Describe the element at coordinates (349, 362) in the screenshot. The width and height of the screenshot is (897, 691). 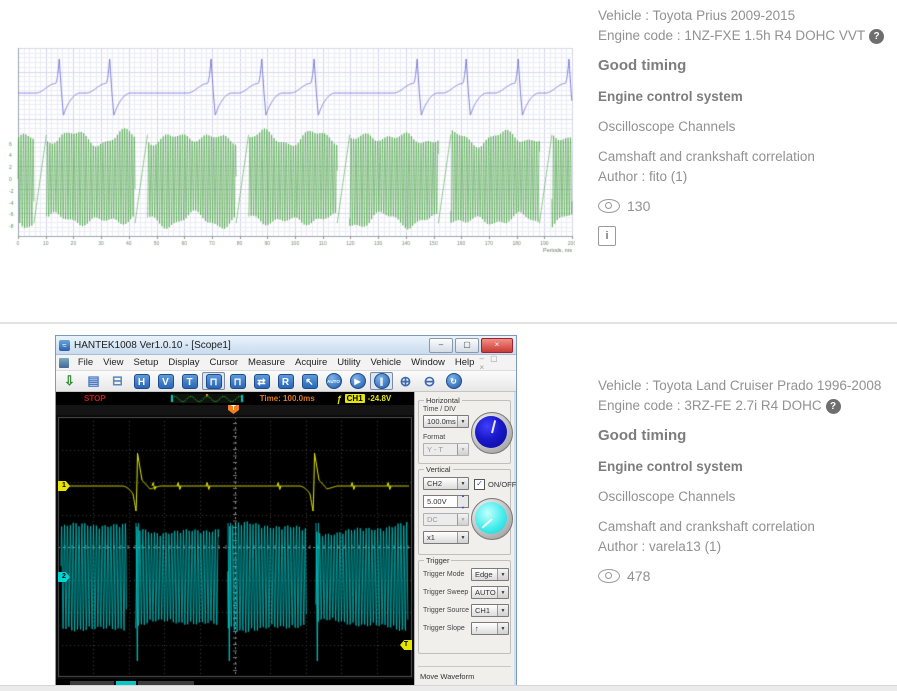
I see `menu-utility: Utility` at that location.